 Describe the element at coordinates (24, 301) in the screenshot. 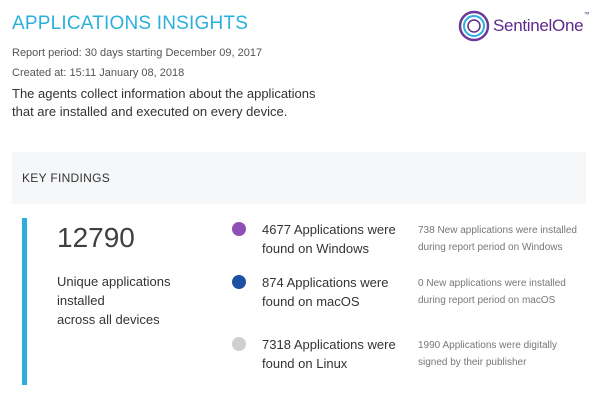

I see `accent-bar` at that location.